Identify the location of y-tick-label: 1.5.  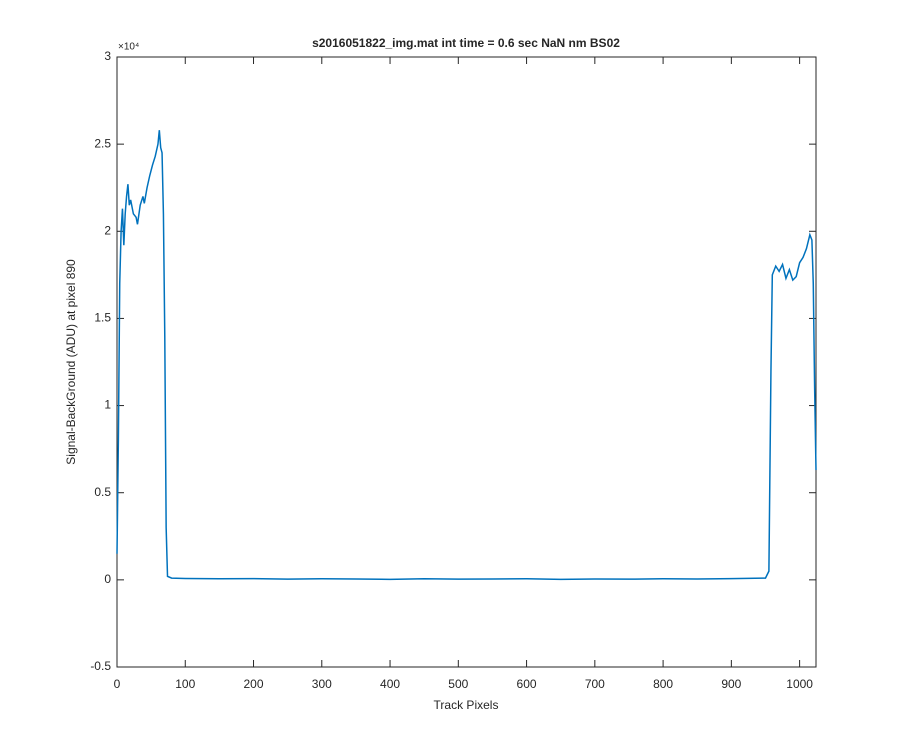
(102, 318).